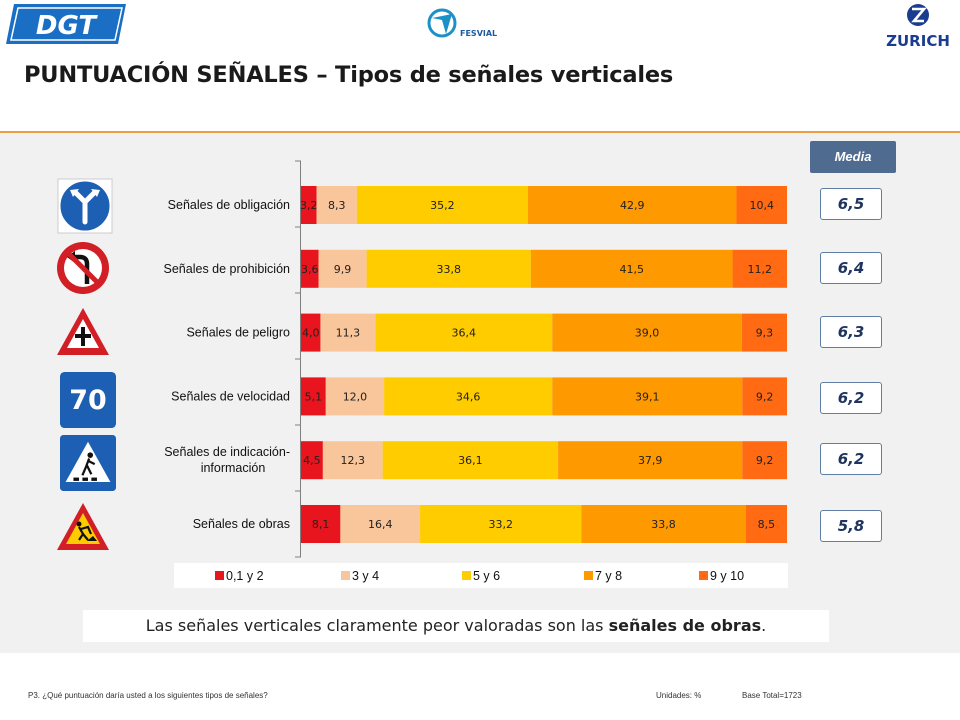 The height and width of the screenshot is (720, 960). What do you see at coordinates (851, 459) in the screenshot?
I see `media-value-indicacion: 6,2` at bounding box center [851, 459].